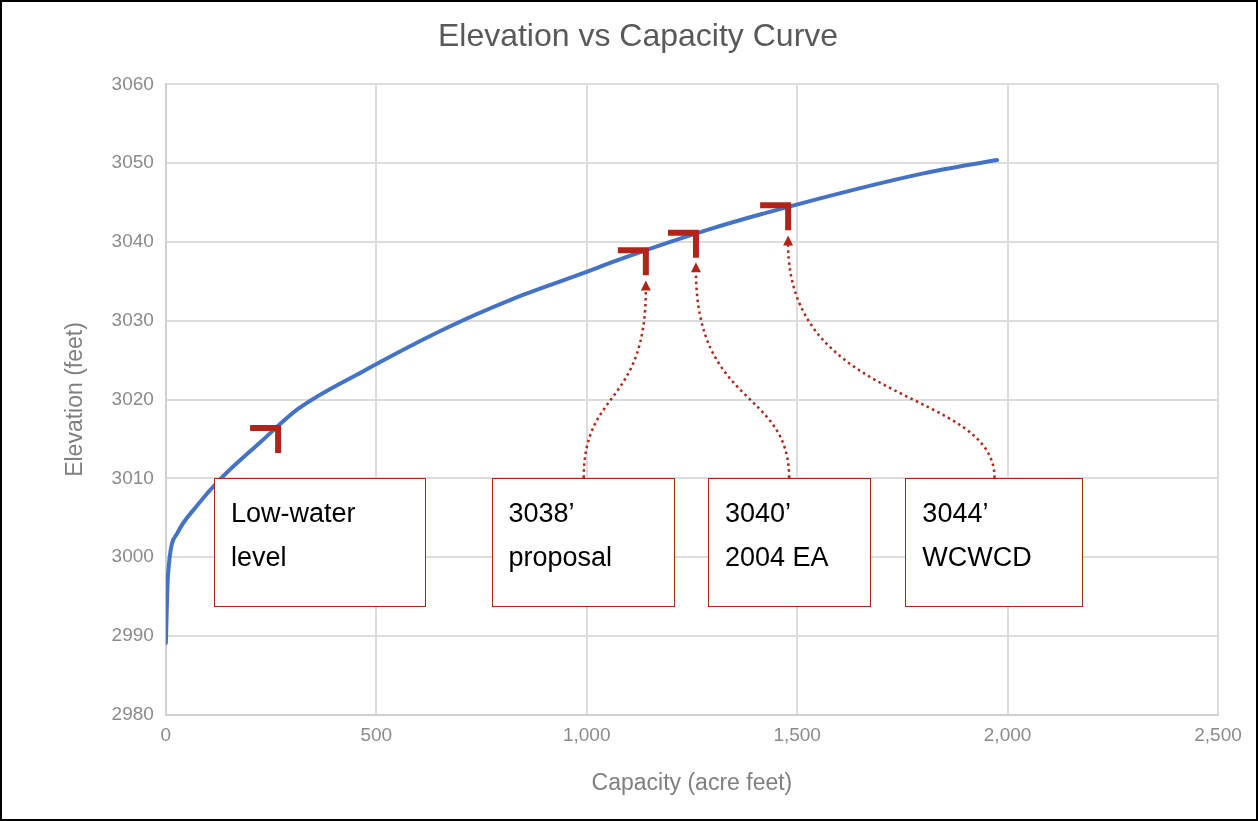 This screenshot has height=821, width=1258. What do you see at coordinates (132, 83) in the screenshot?
I see `y-tick-label: 3060` at bounding box center [132, 83].